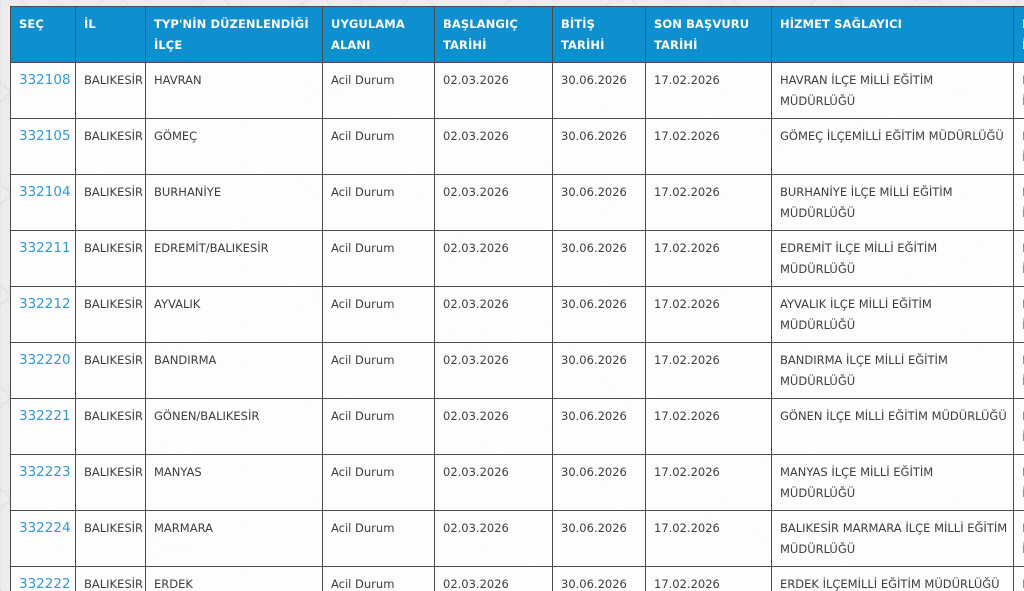 The height and width of the screenshot is (591, 1024). What do you see at coordinates (45, 528) in the screenshot?
I see `program-id-link: 332224` at bounding box center [45, 528].